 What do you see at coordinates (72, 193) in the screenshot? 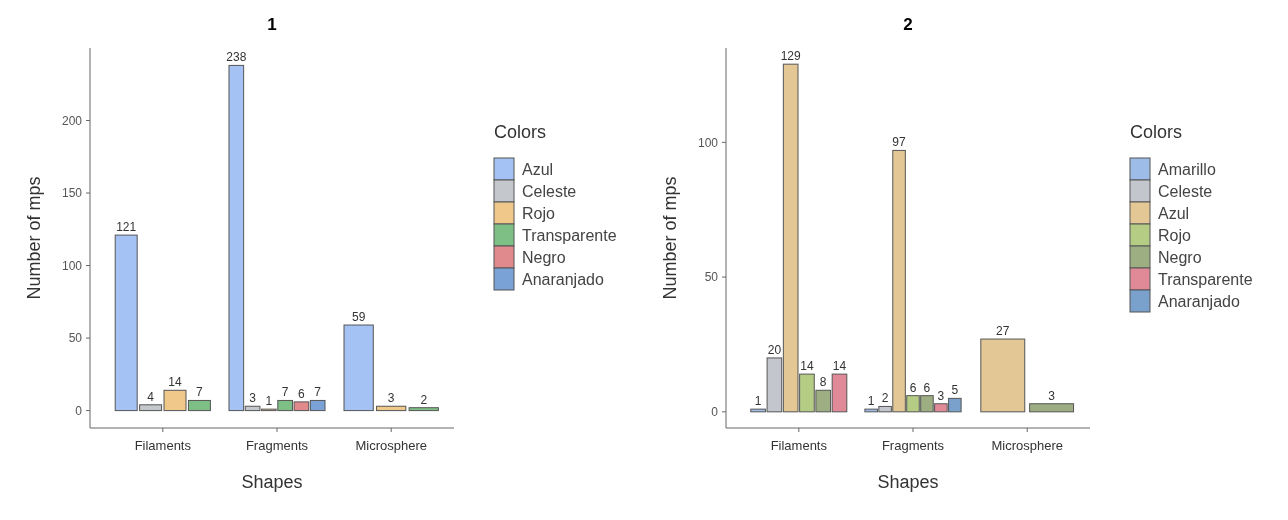
I see `y-tick-label: 150` at bounding box center [72, 193].